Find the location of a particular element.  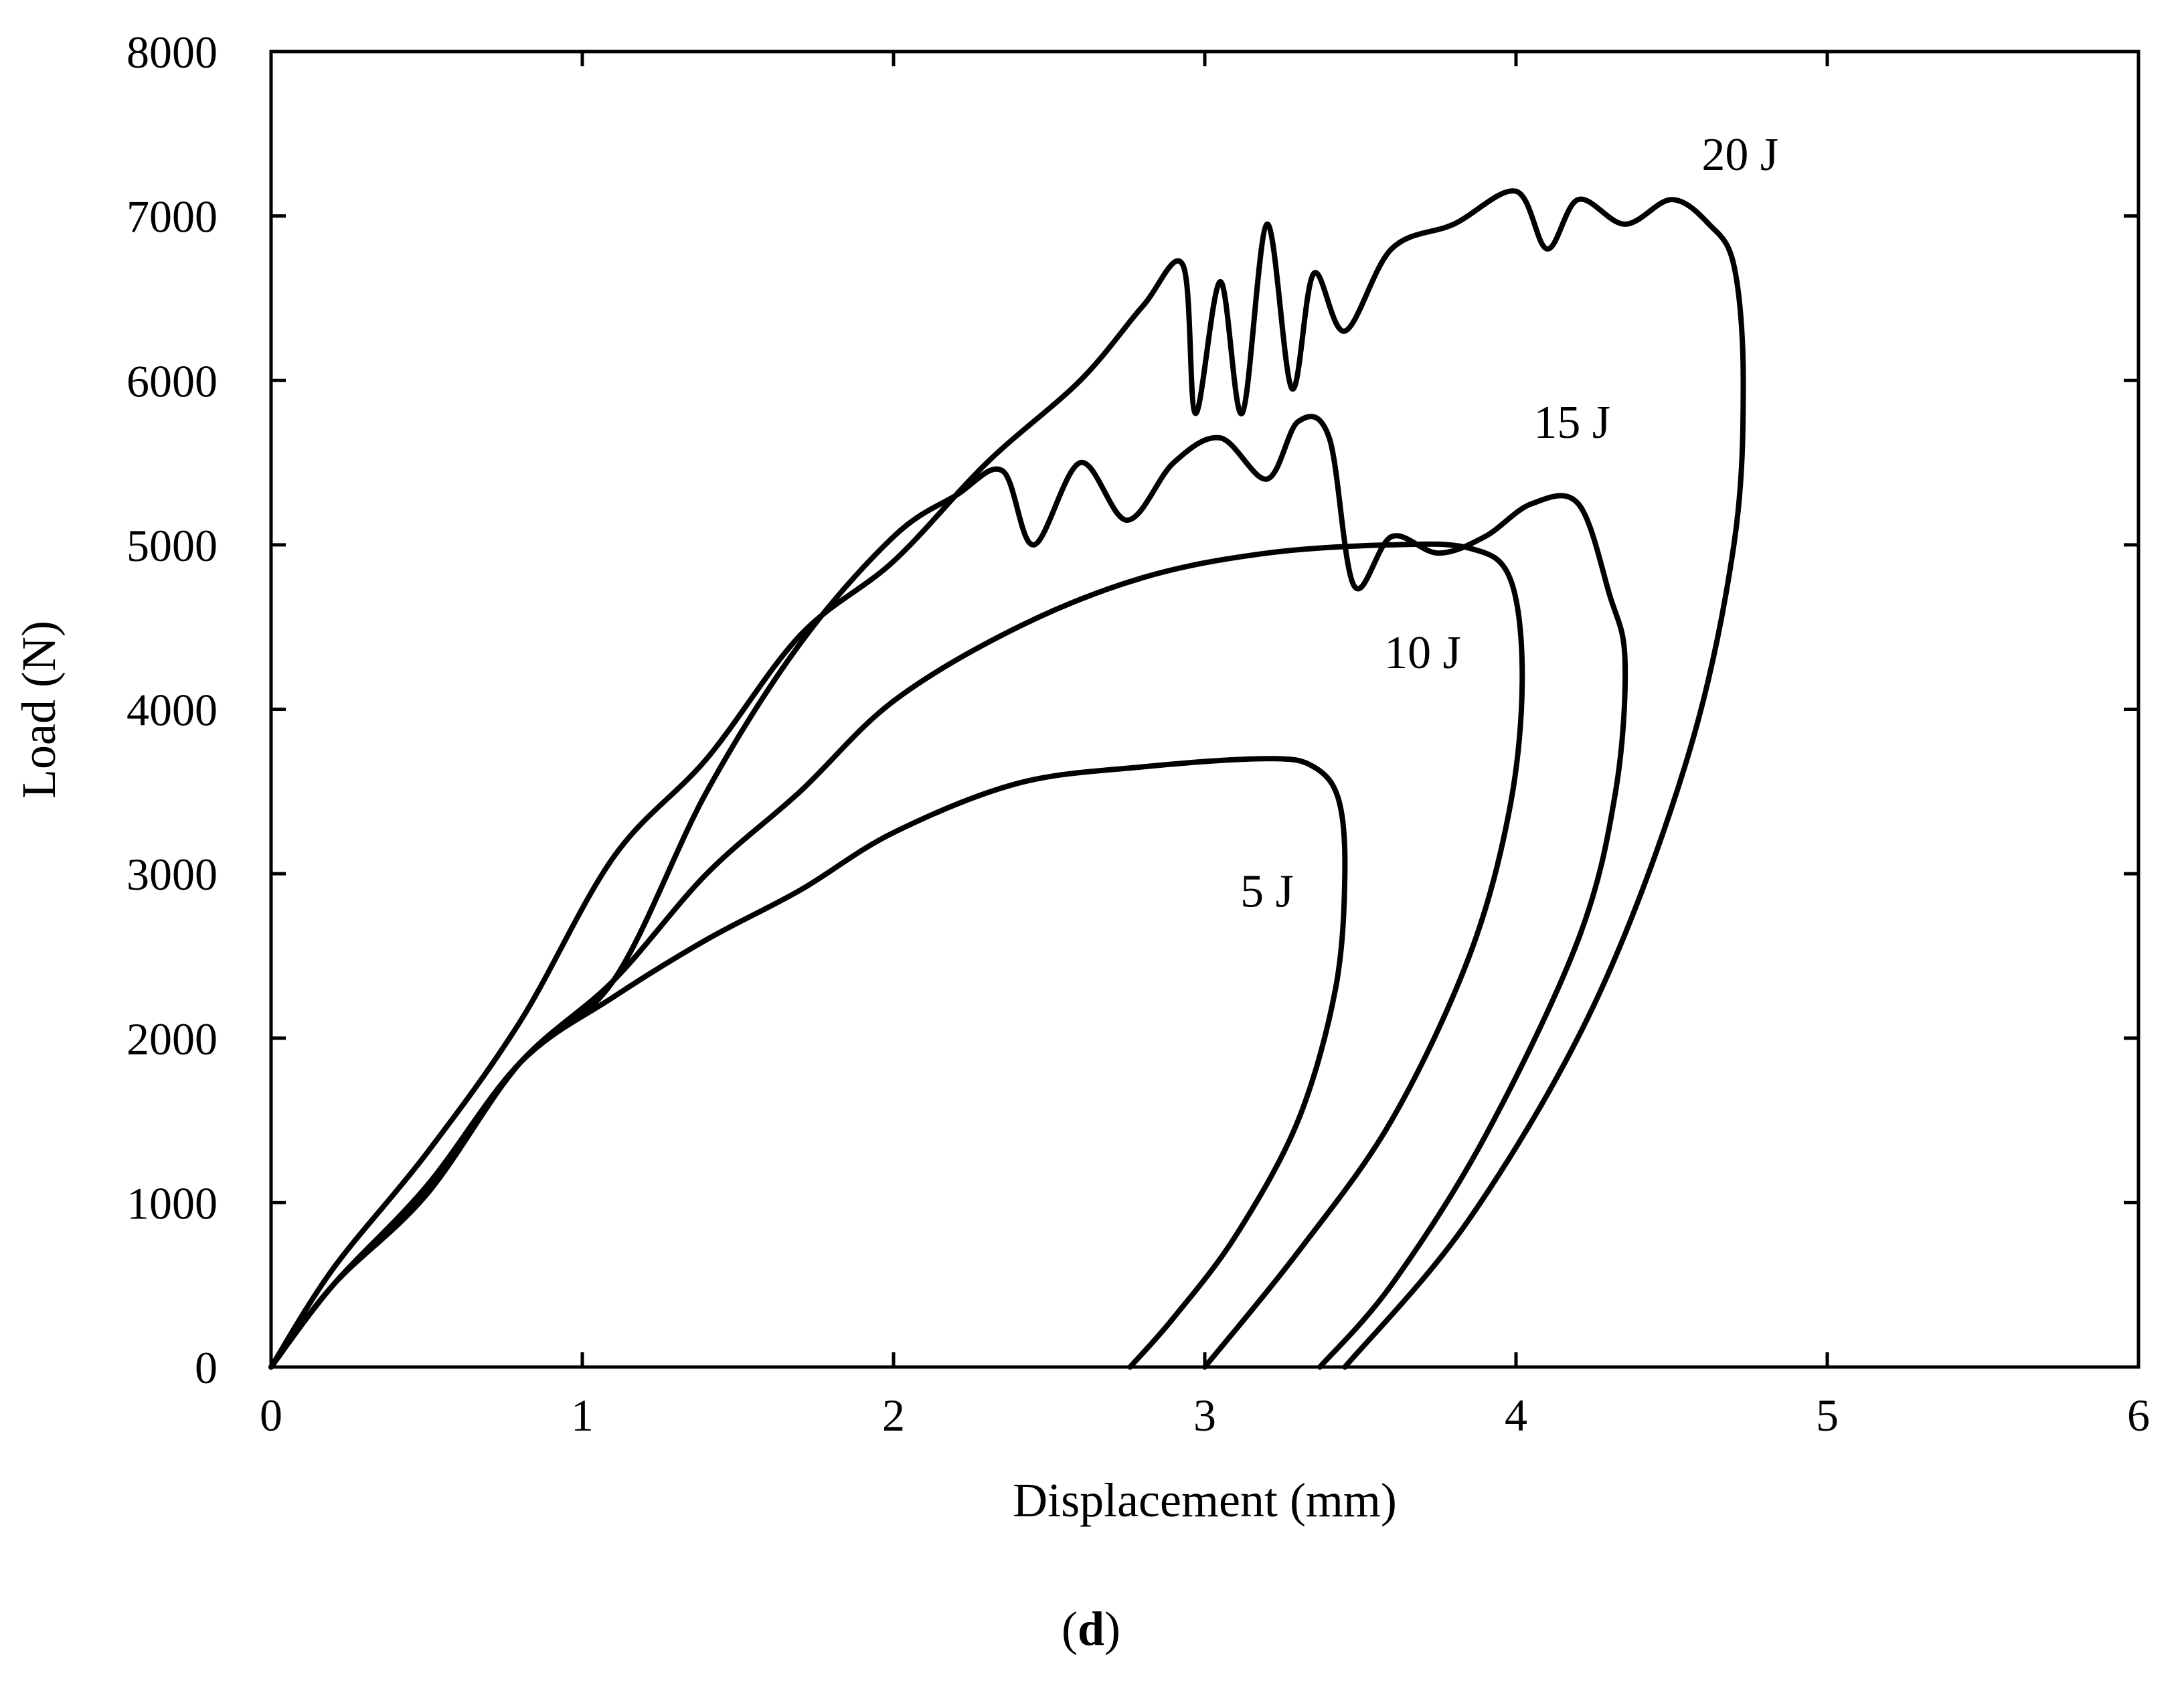

y-tick-label: 5000 is located at coordinates (172, 545).